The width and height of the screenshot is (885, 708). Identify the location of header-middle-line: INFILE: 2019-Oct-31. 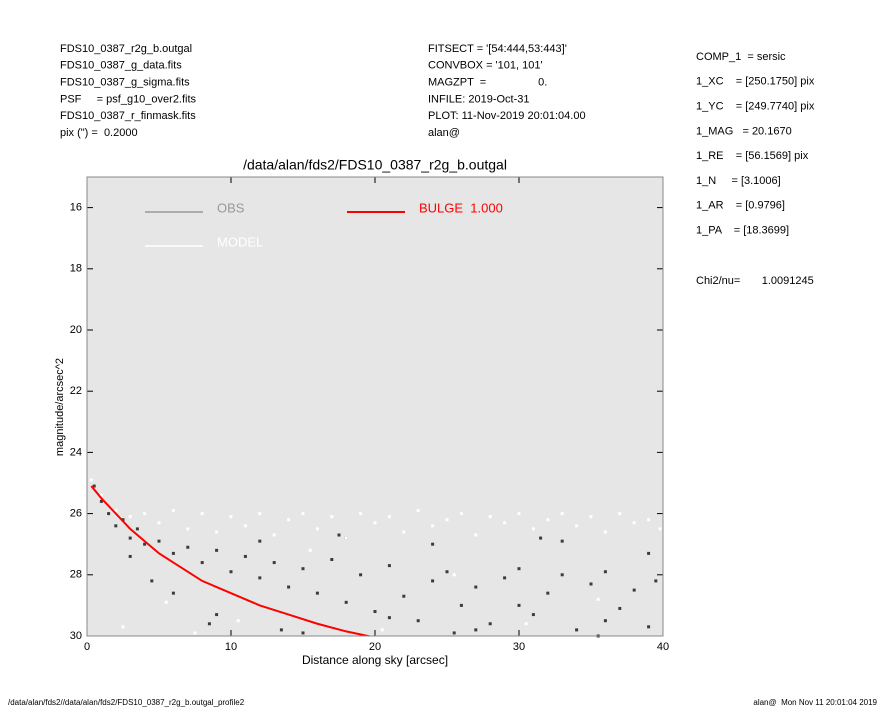
(479, 99).